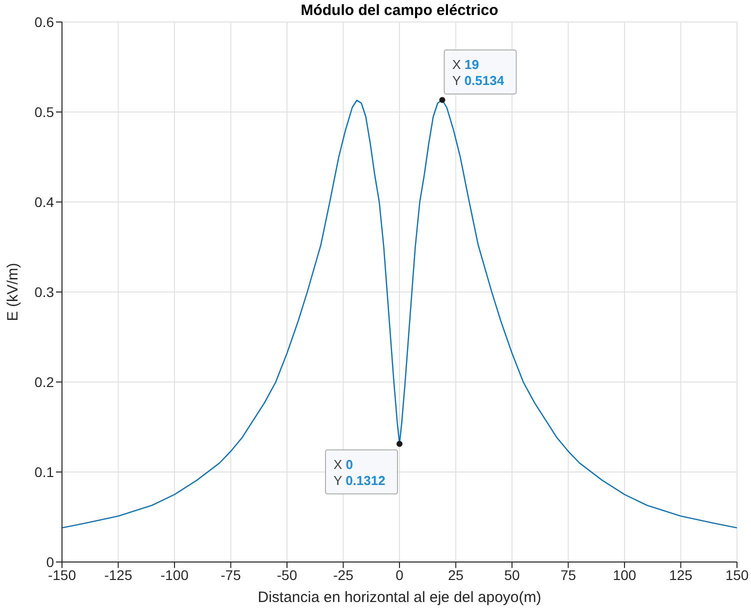  I want to click on y-tick-label: 0.3, so click(44, 292).